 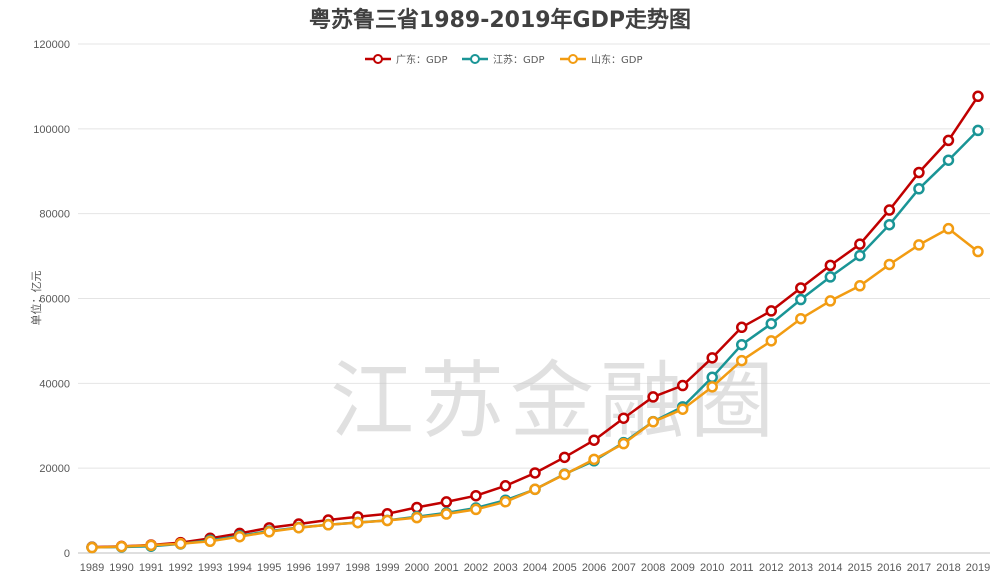 I want to click on y-tick-label: 0, so click(x=67, y=554).